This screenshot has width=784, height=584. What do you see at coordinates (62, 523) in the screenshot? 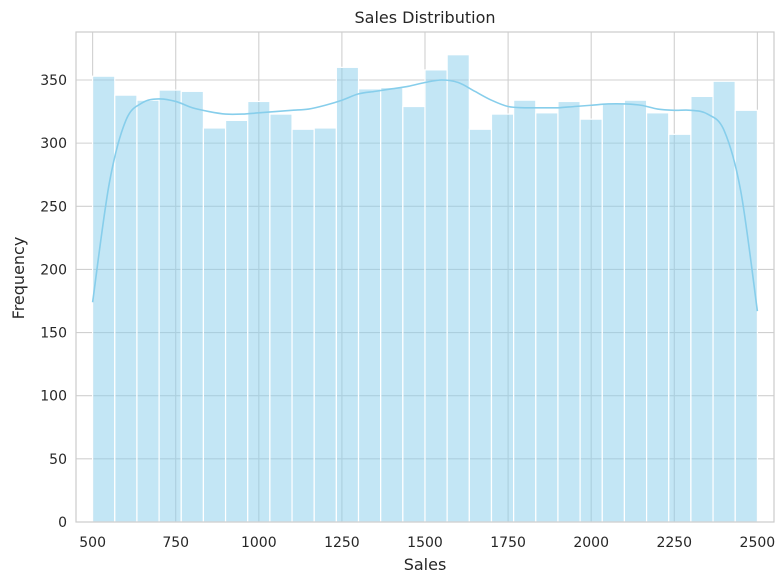
I see `y-tick-label: 0` at bounding box center [62, 523].